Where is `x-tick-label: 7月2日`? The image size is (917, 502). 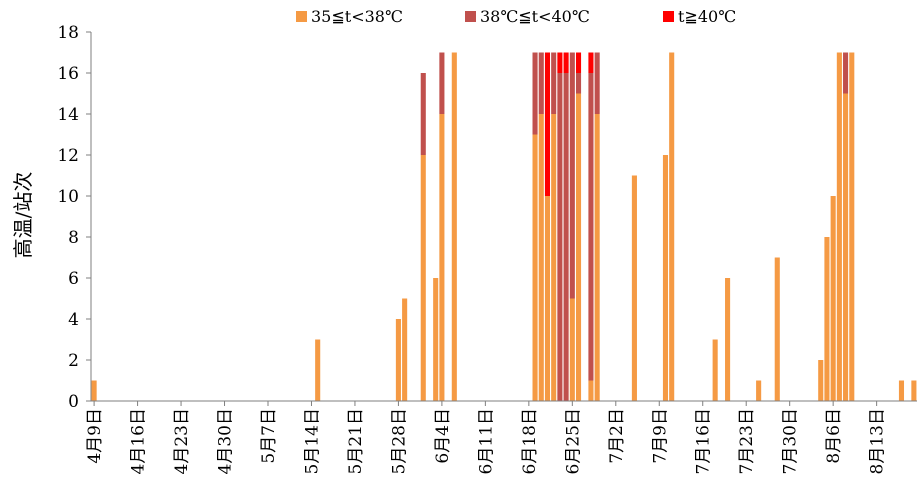
x-tick-label: 7月2日 is located at coordinates (617, 436).